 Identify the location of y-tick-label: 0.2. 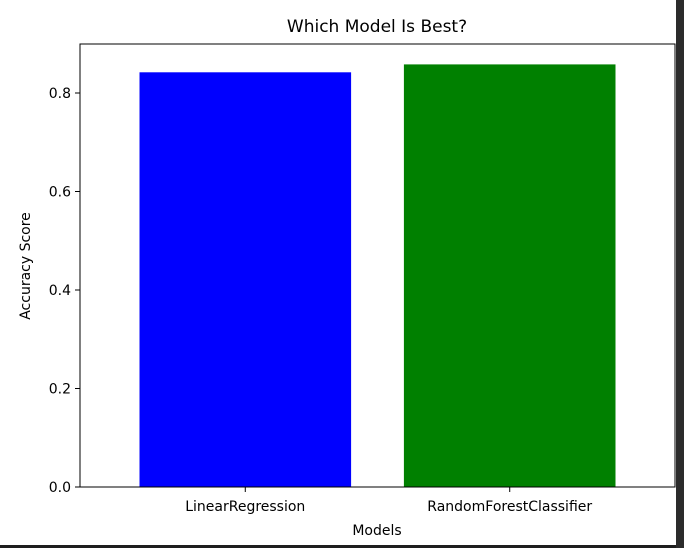
(60, 390).